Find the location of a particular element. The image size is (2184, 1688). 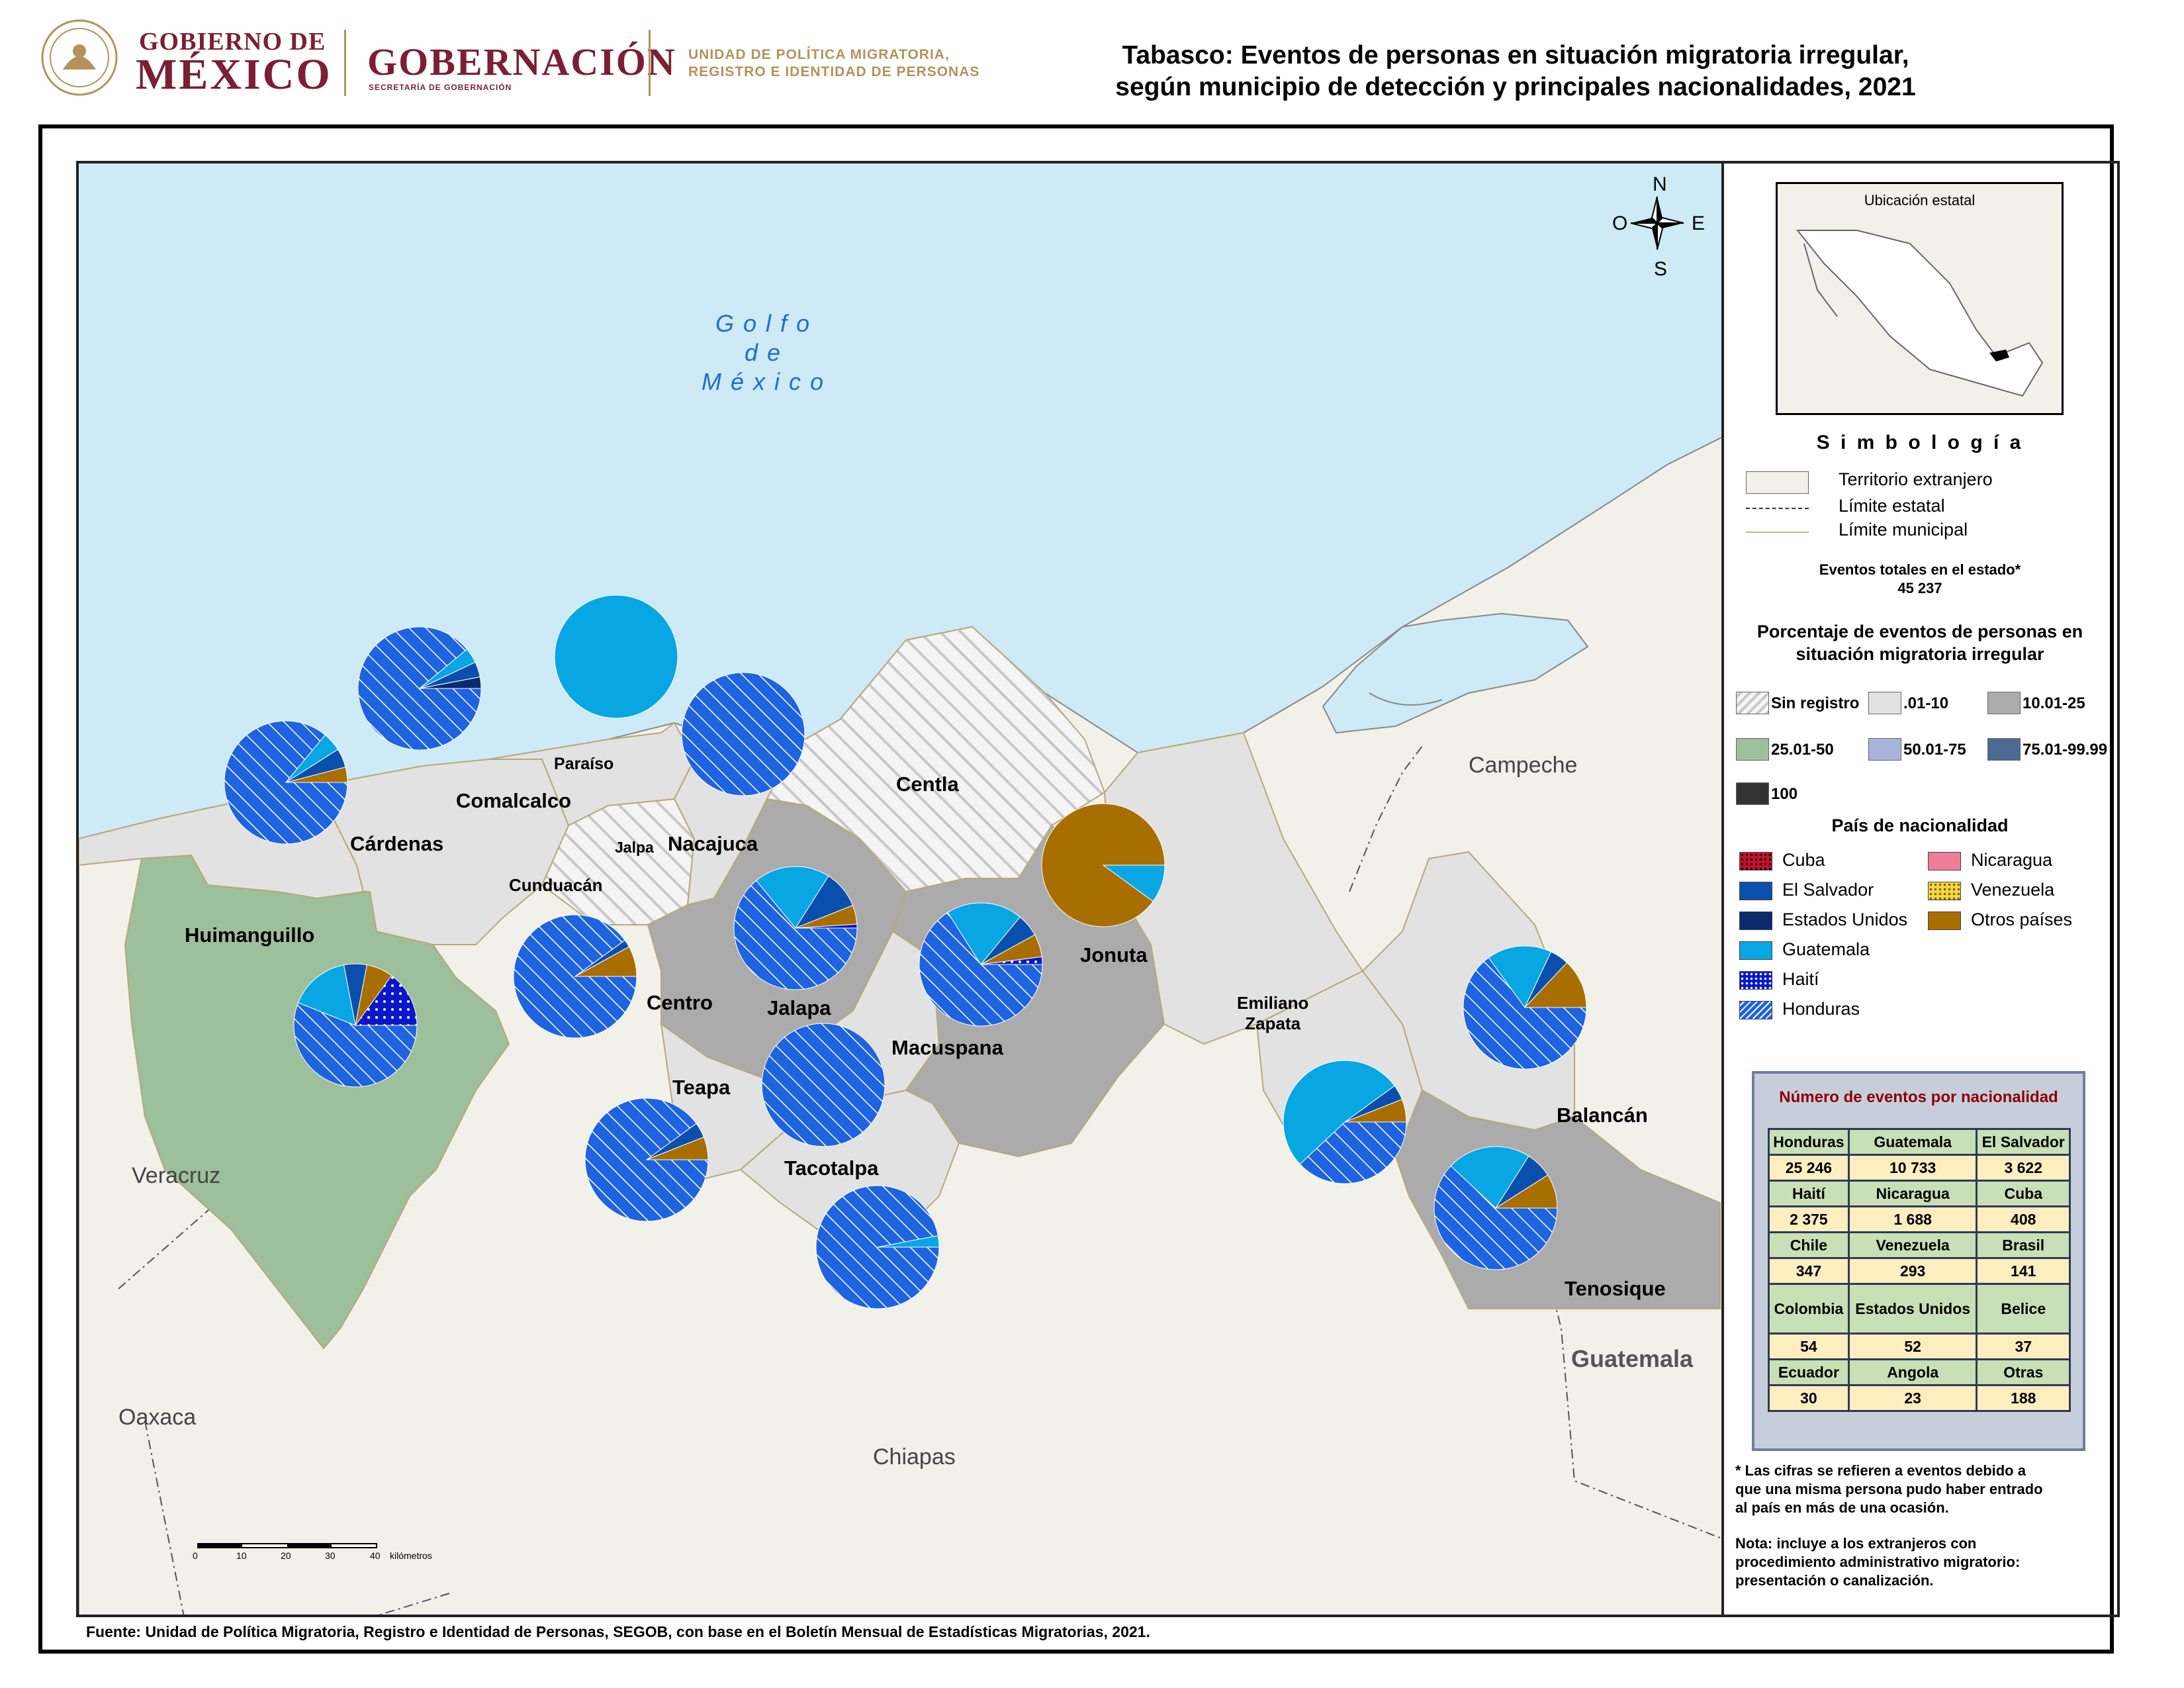

nat-label: El Salvador is located at coordinates (1828, 890).